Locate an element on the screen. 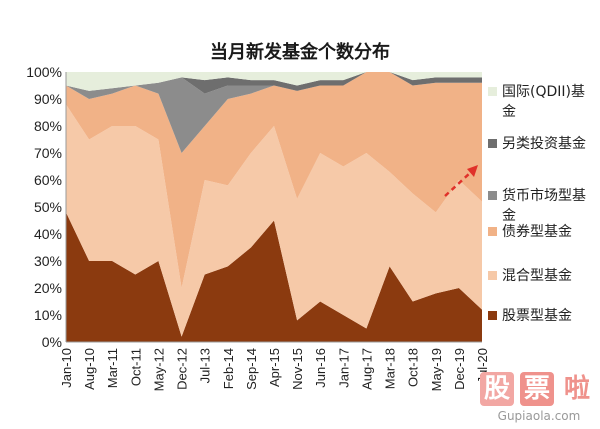 Image resolution: width=600 pixels, height=429 pixels. x-tick-label: Mar-18 is located at coordinates (390, 368).